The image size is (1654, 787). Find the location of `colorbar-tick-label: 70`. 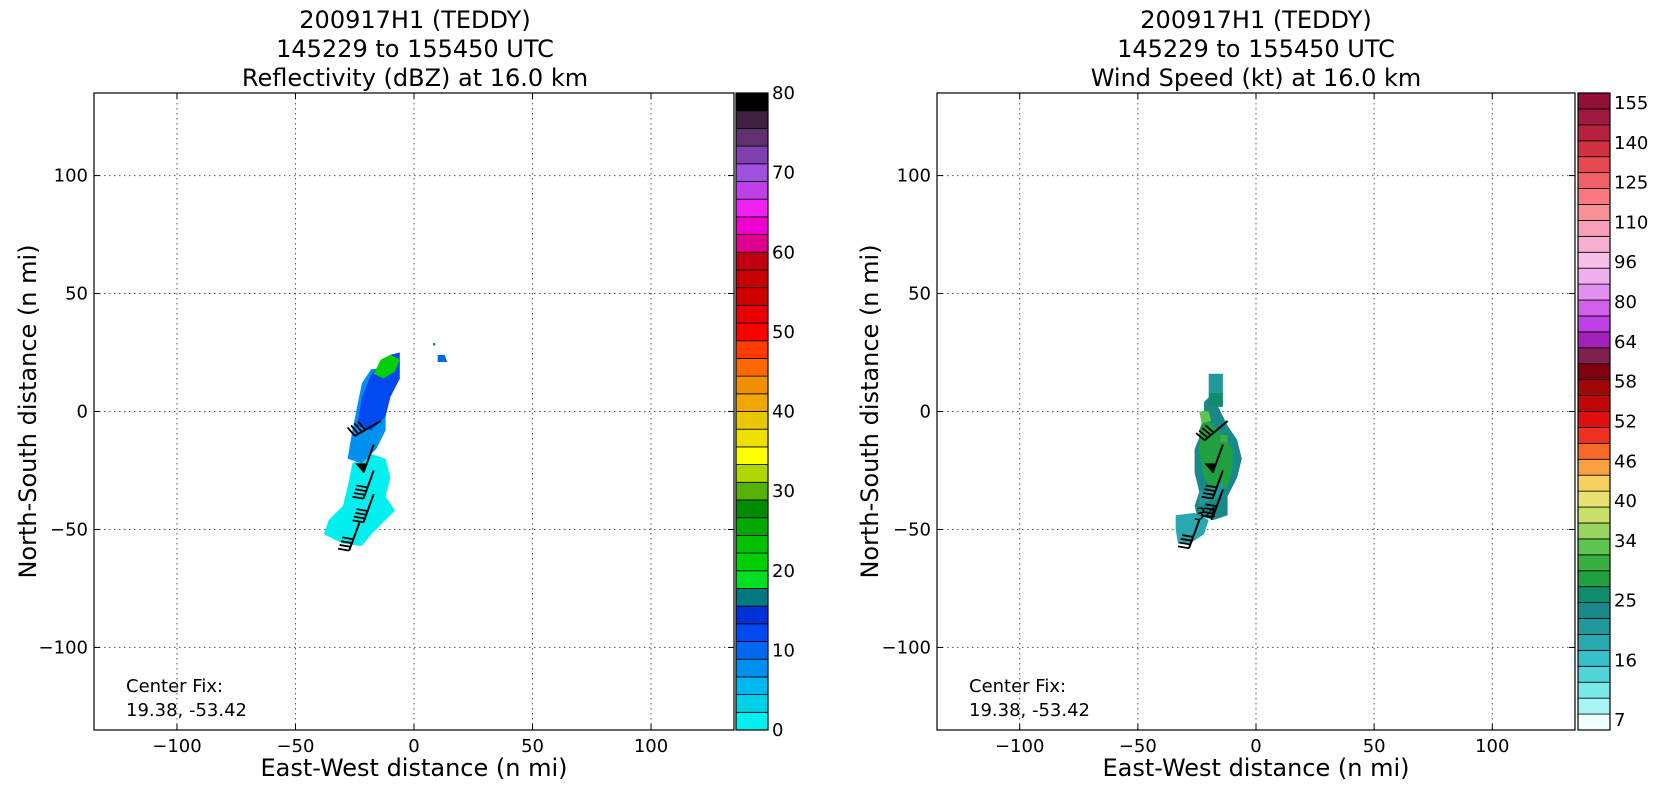

colorbar-tick-label: 70 is located at coordinates (783, 173).